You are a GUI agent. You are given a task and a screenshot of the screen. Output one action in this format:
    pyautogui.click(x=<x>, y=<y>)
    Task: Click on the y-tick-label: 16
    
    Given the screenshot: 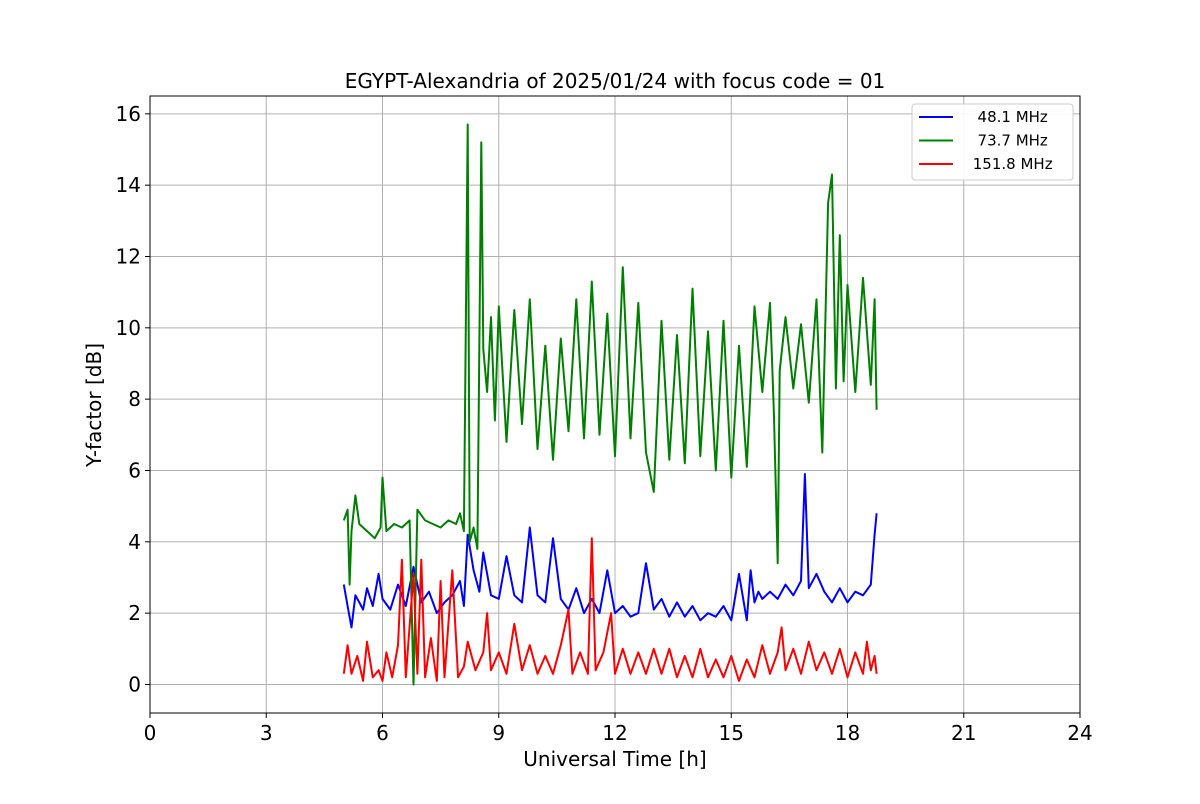 What is the action you would take?
    pyautogui.click(x=128, y=114)
    